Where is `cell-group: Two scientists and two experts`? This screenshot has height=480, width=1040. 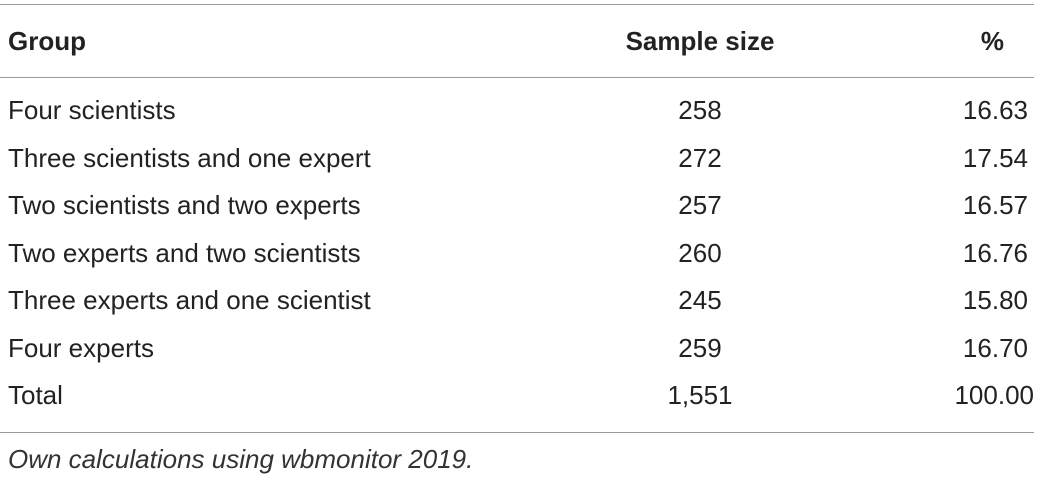
cell-group: Two scientists and two experts is located at coordinates (184, 205).